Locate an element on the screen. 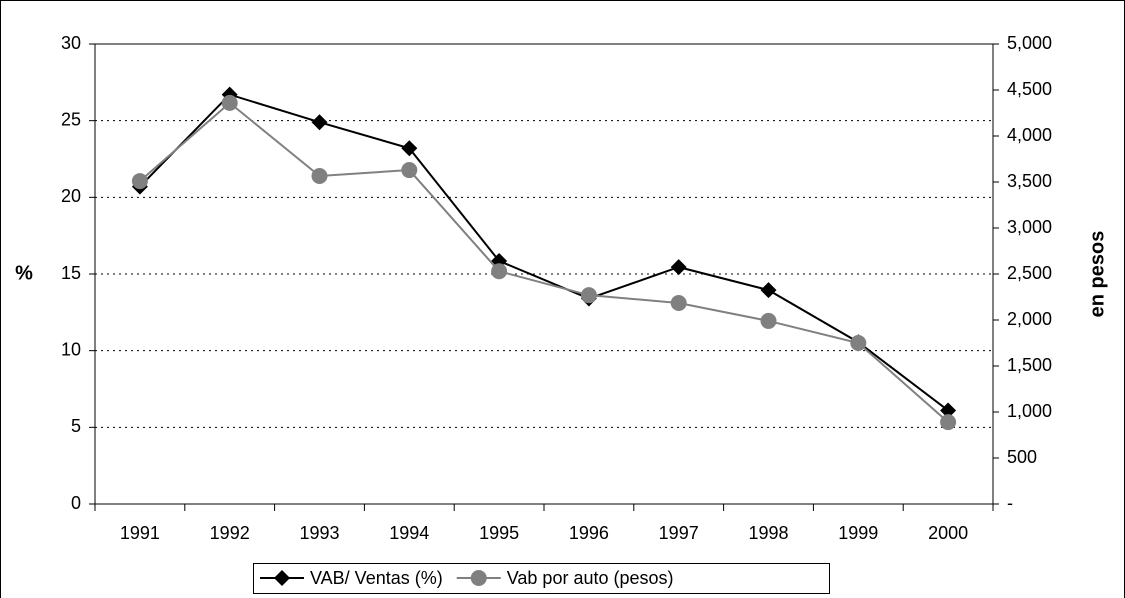 Image resolution: width=1125 pixels, height=598 pixels. y2-tick-label: 2,000 is located at coordinates (1029, 319).